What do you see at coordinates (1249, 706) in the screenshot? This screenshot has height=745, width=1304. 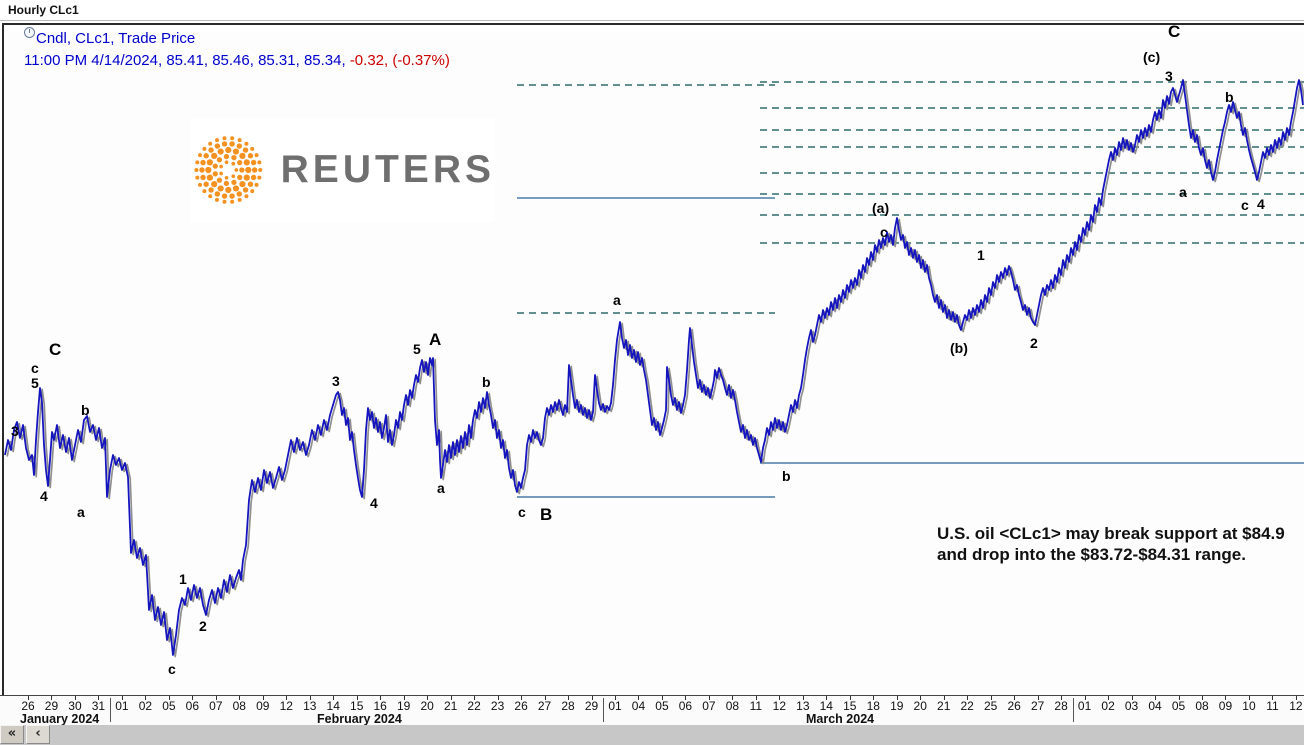 I see `axis-tick-label: 10` at bounding box center [1249, 706].